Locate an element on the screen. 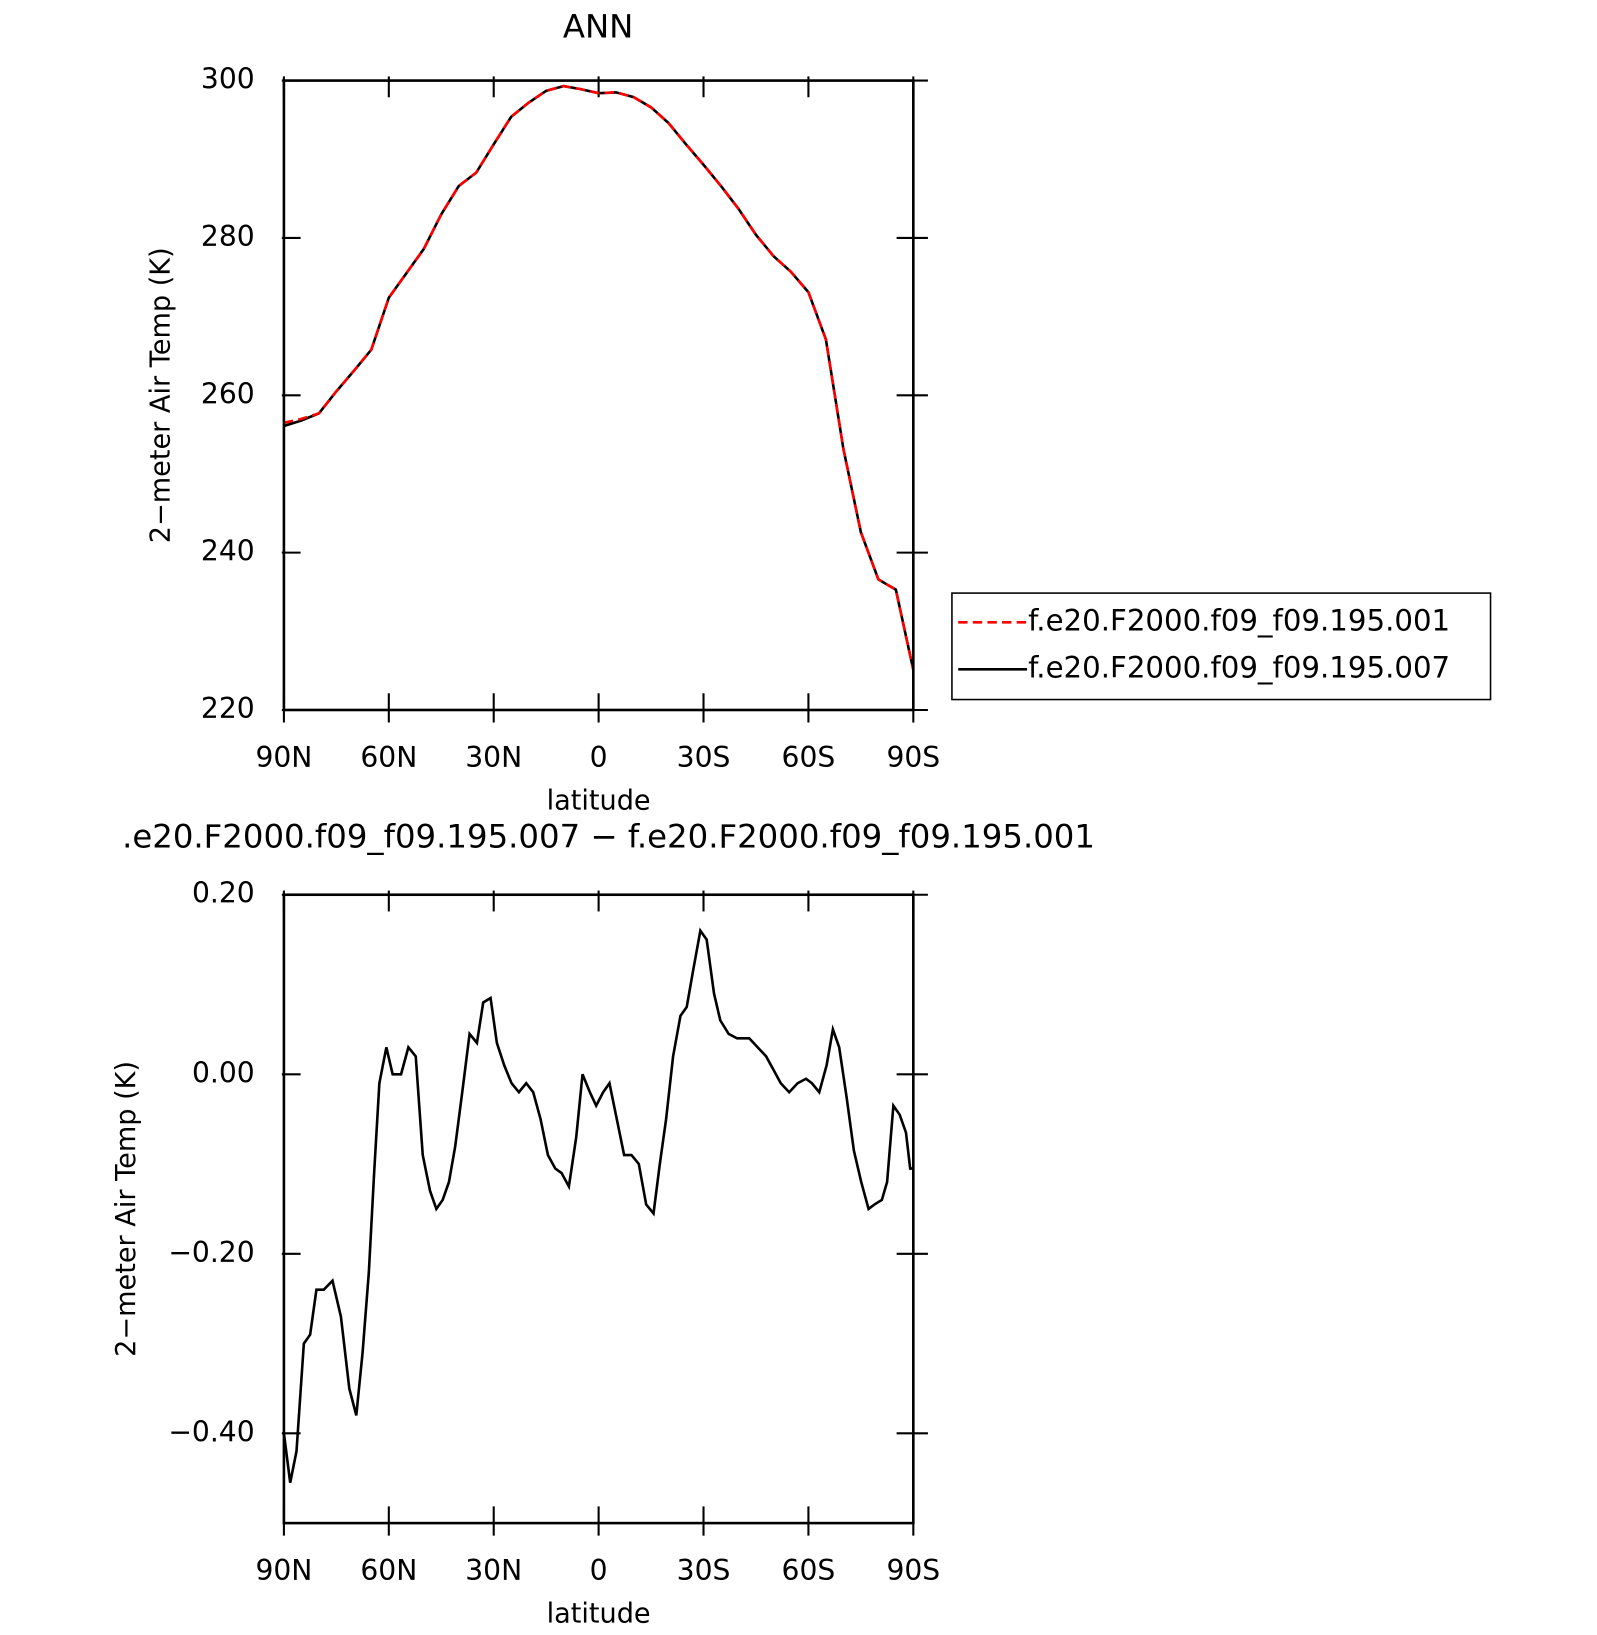 The height and width of the screenshot is (1635, 1597). legend-label: f.e20.F2000.f09_f09.195.007 is located at coordinates (1239, 667).